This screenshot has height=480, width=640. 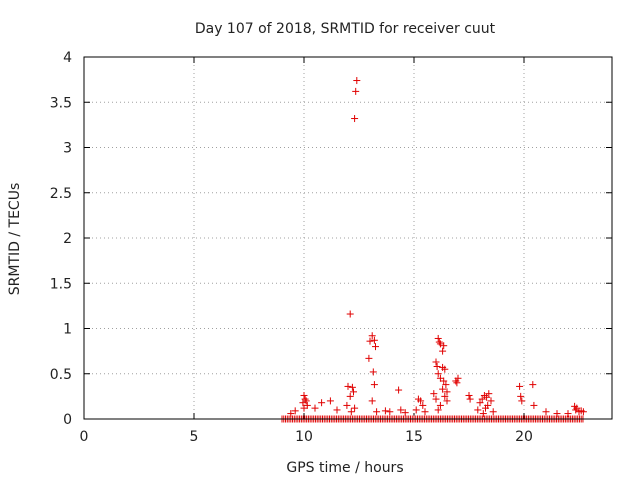 I want to click on x-tick-label: 20, so click(x=524, y=437).